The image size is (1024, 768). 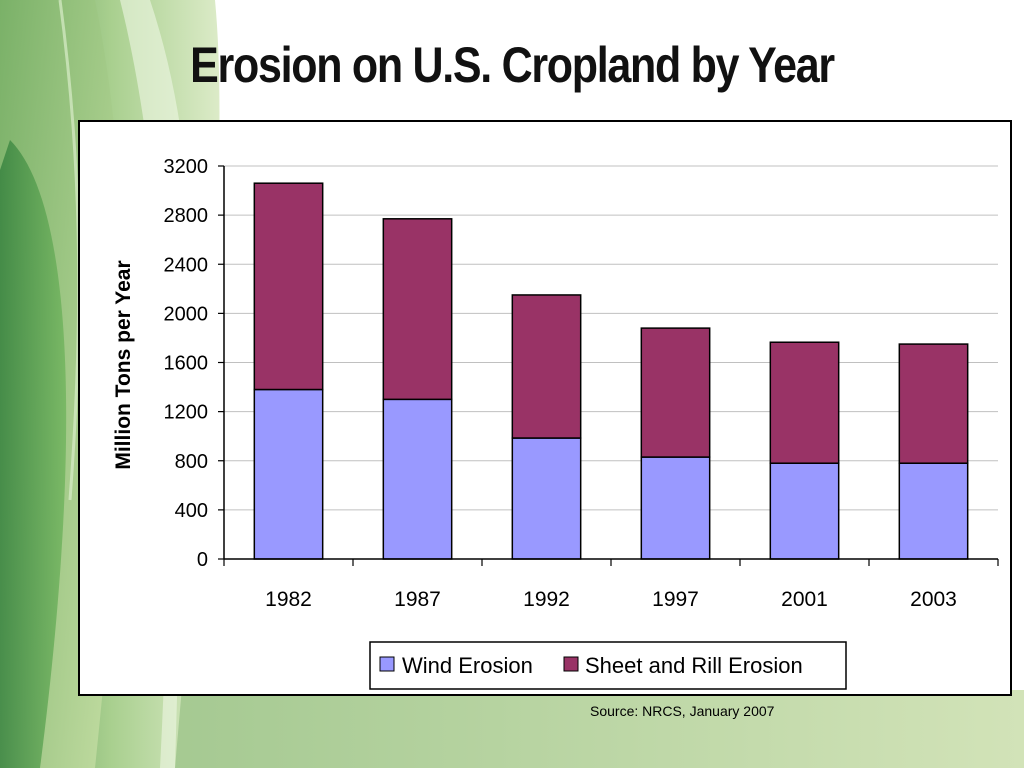 What do you see at coordinates (288, 599) in the screenshot?
I see `x-tick-label: 1982` at bounding box center [288, 599].